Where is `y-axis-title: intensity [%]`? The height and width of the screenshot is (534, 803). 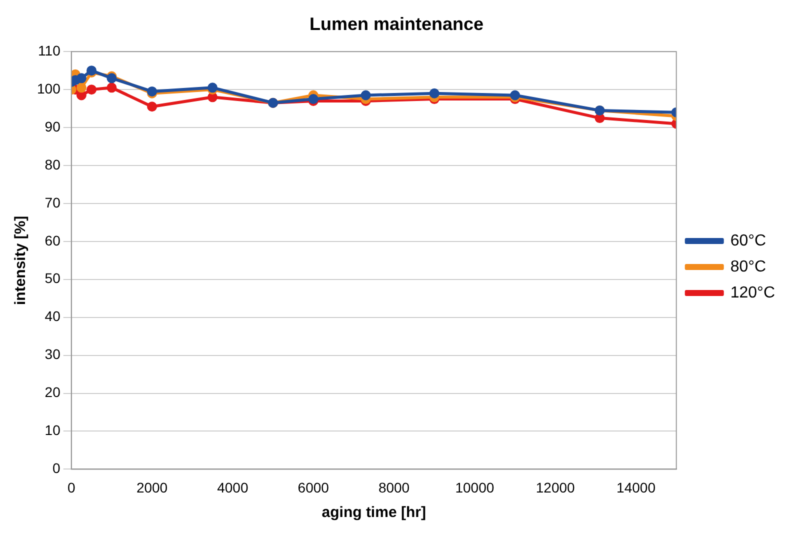 y-axis-title: intensity [%] is located at coordinates (21, 260).